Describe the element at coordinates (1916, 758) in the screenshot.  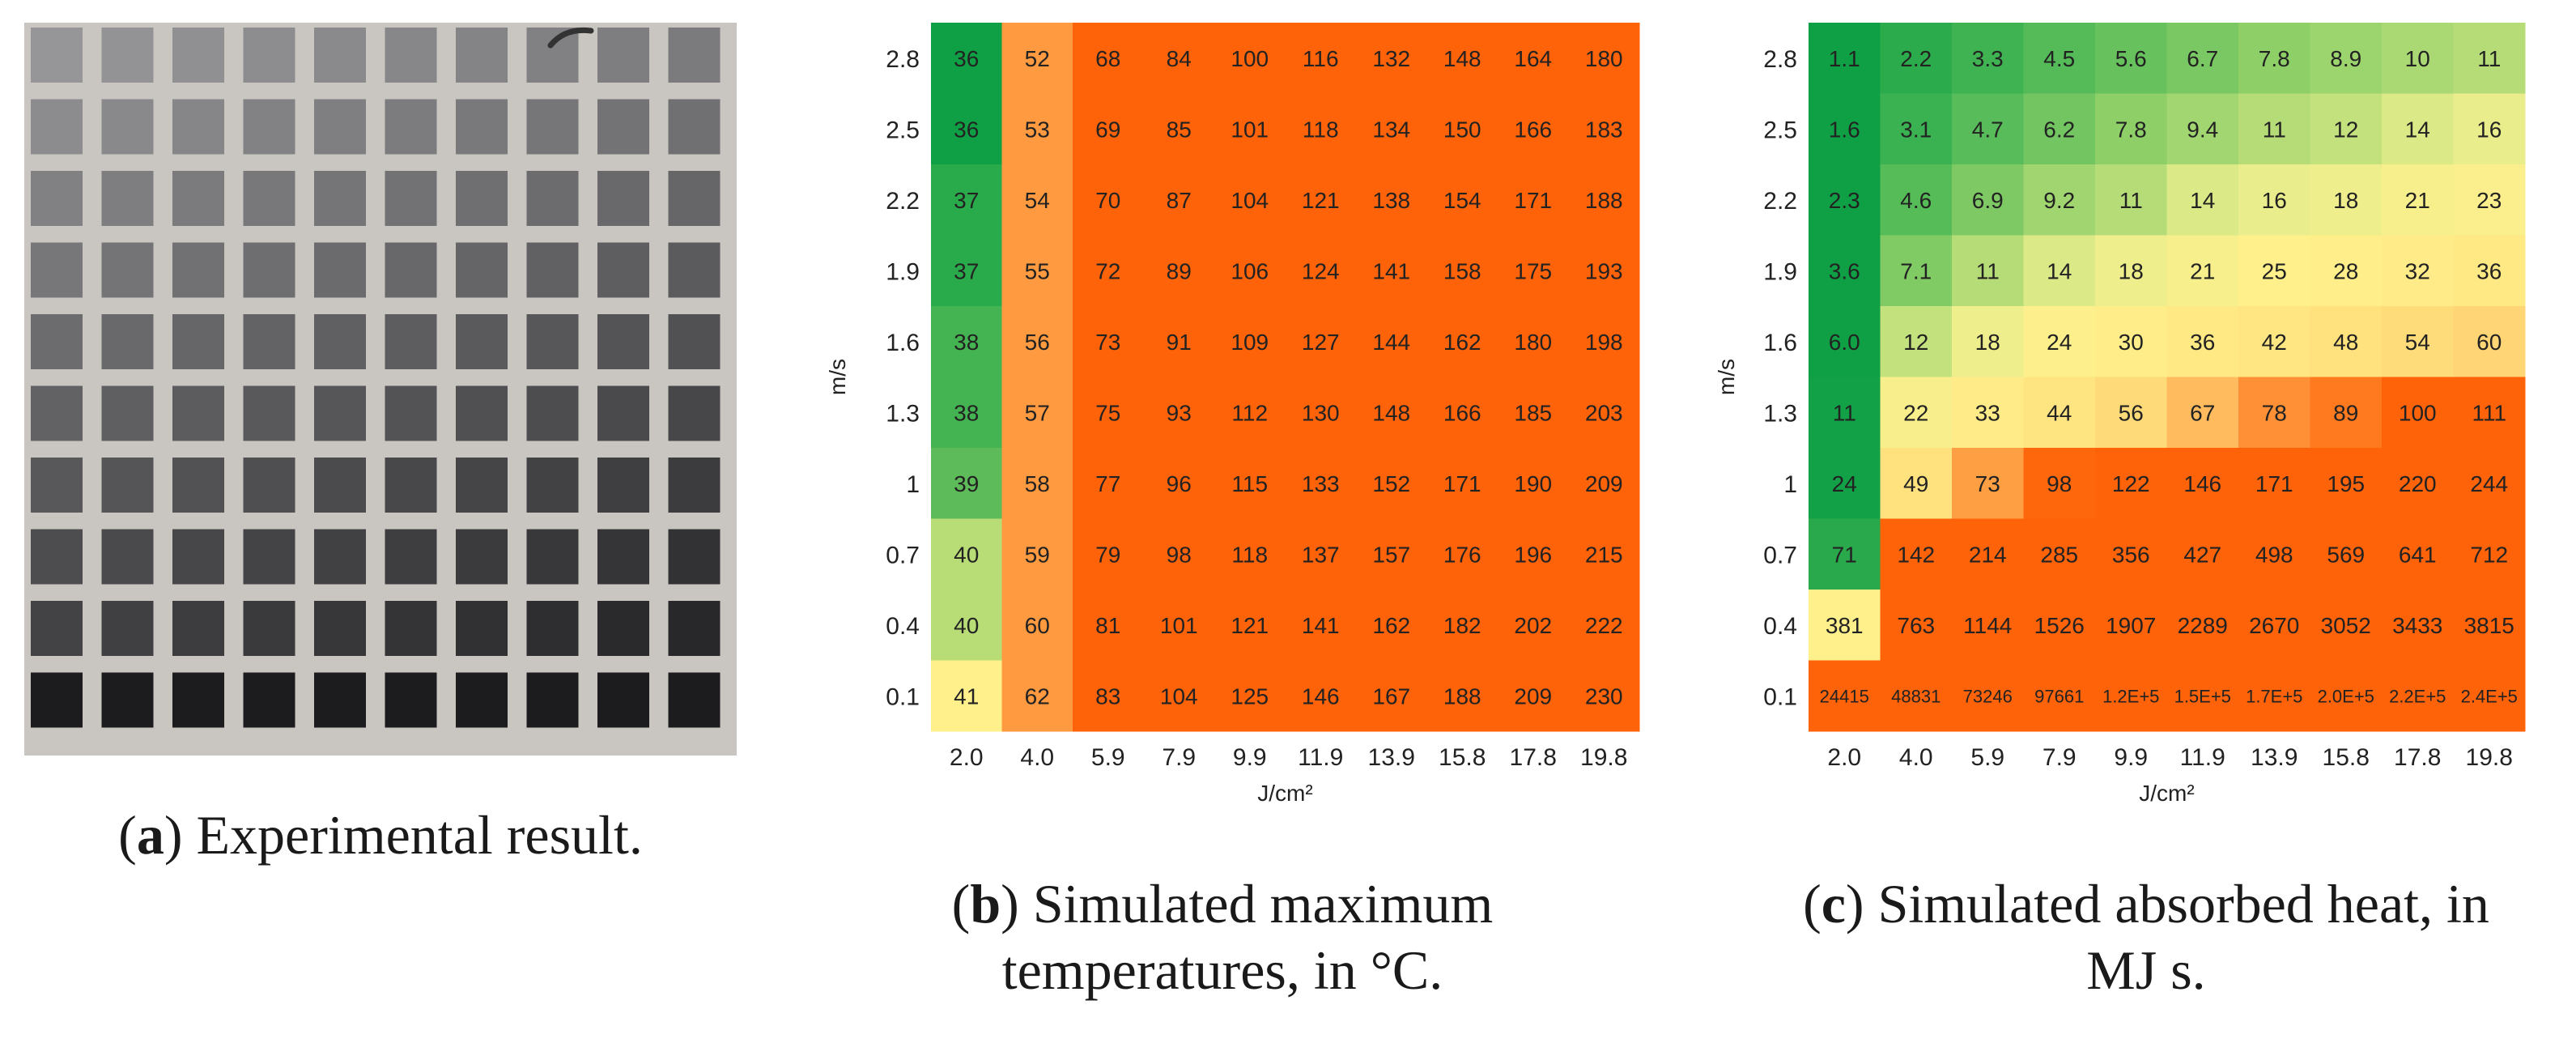
I see `x-tick-label: 4.0` at that location.